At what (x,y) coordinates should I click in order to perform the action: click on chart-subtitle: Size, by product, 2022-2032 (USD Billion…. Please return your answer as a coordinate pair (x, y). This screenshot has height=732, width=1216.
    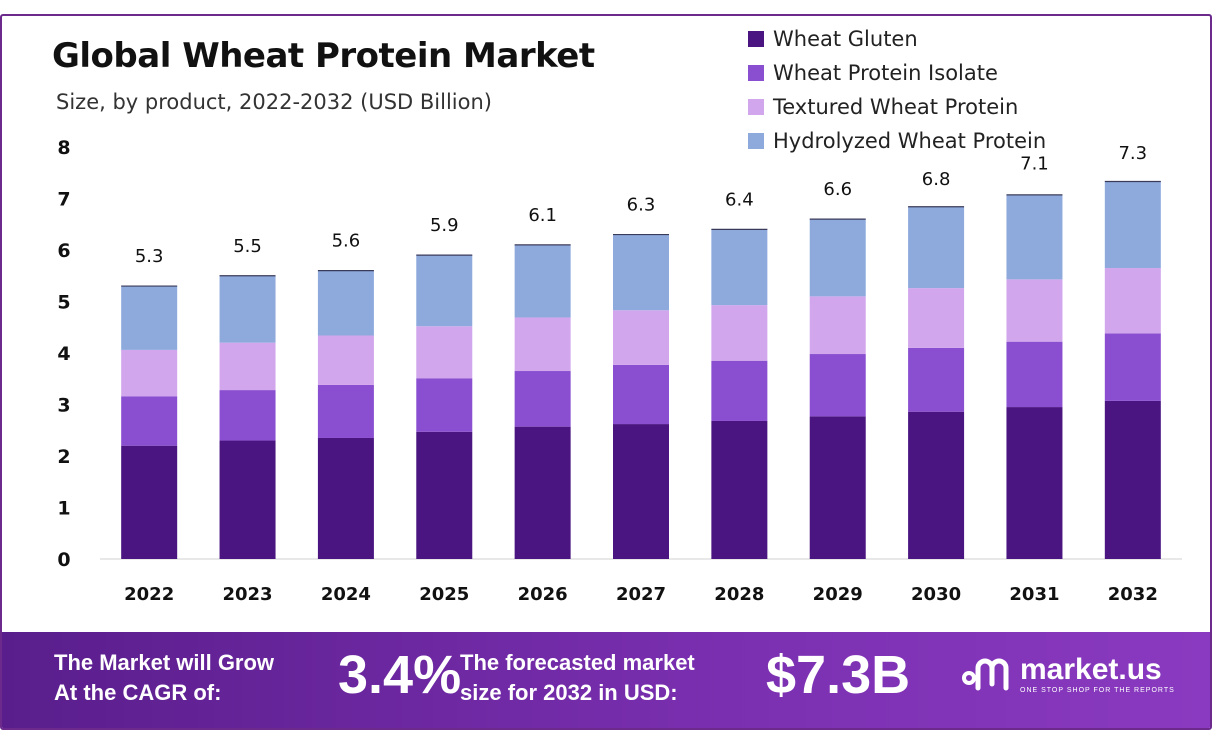
    Looking at the image, I should click on (274, 102).